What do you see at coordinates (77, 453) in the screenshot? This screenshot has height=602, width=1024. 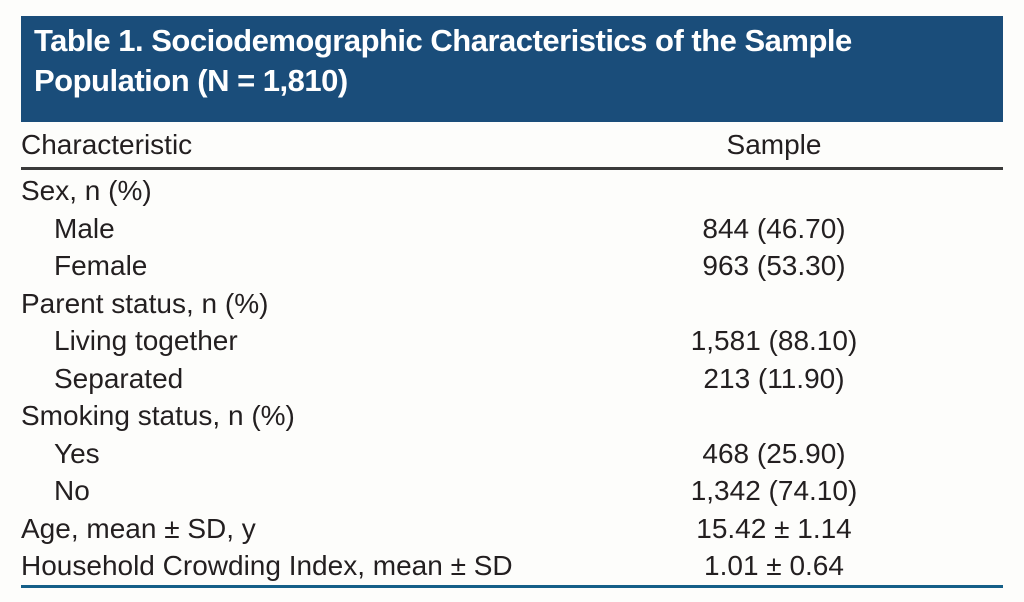 I see `row-label: Yes` at bounding box center [77, 453].